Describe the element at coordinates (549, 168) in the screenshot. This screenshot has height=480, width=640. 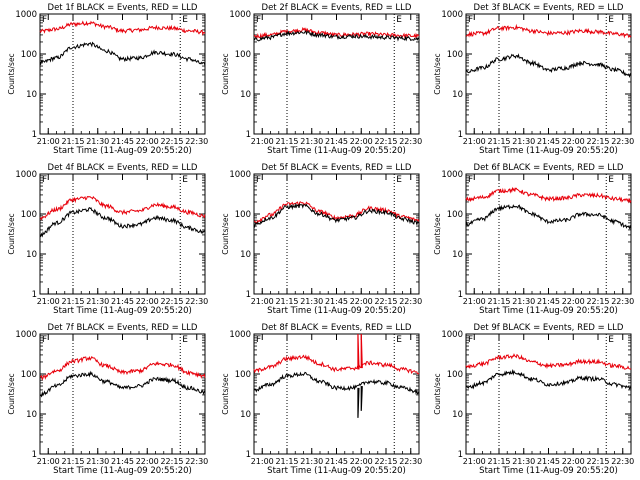
I see `panel-title: Det 6f BLACK = Events, RED = LLD` at that location.